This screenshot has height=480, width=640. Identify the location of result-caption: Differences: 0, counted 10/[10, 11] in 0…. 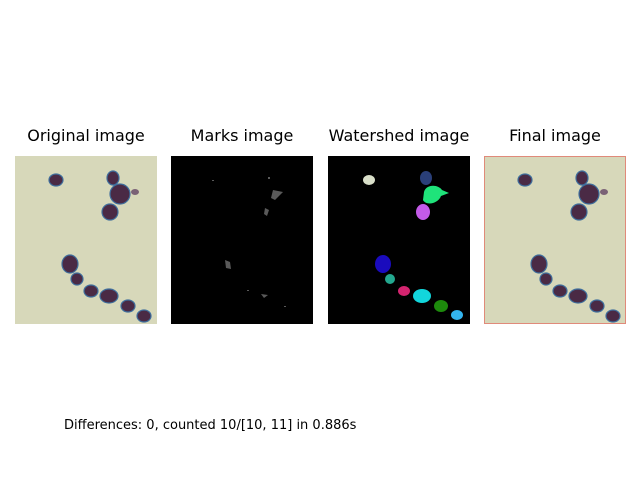
(210, 425).